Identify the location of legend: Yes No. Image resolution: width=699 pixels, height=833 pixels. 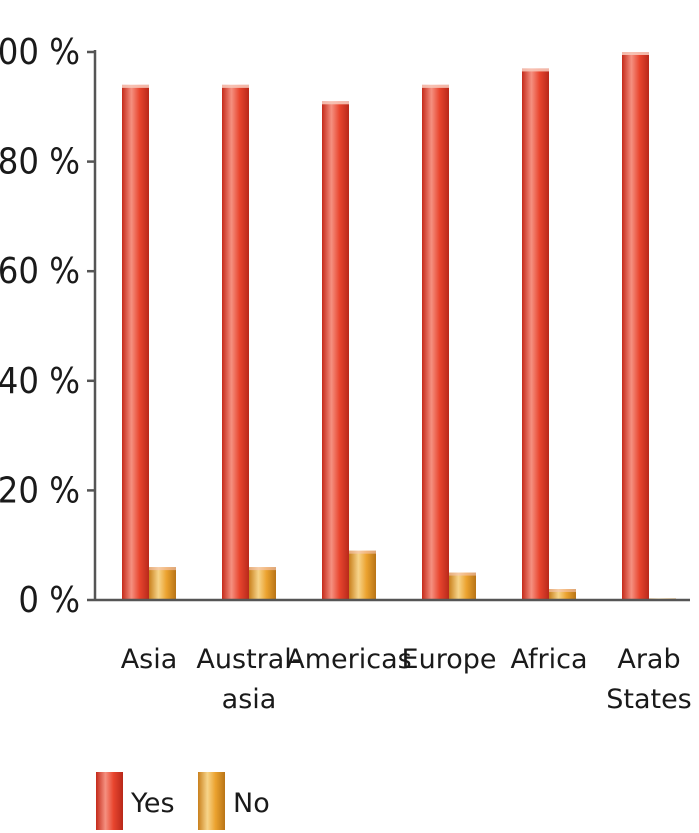
(183, 801).